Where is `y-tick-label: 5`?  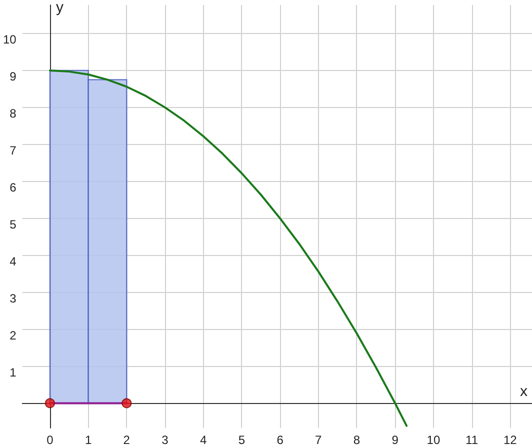
y-tick-label: 5 is located at coordinates (13, 224).